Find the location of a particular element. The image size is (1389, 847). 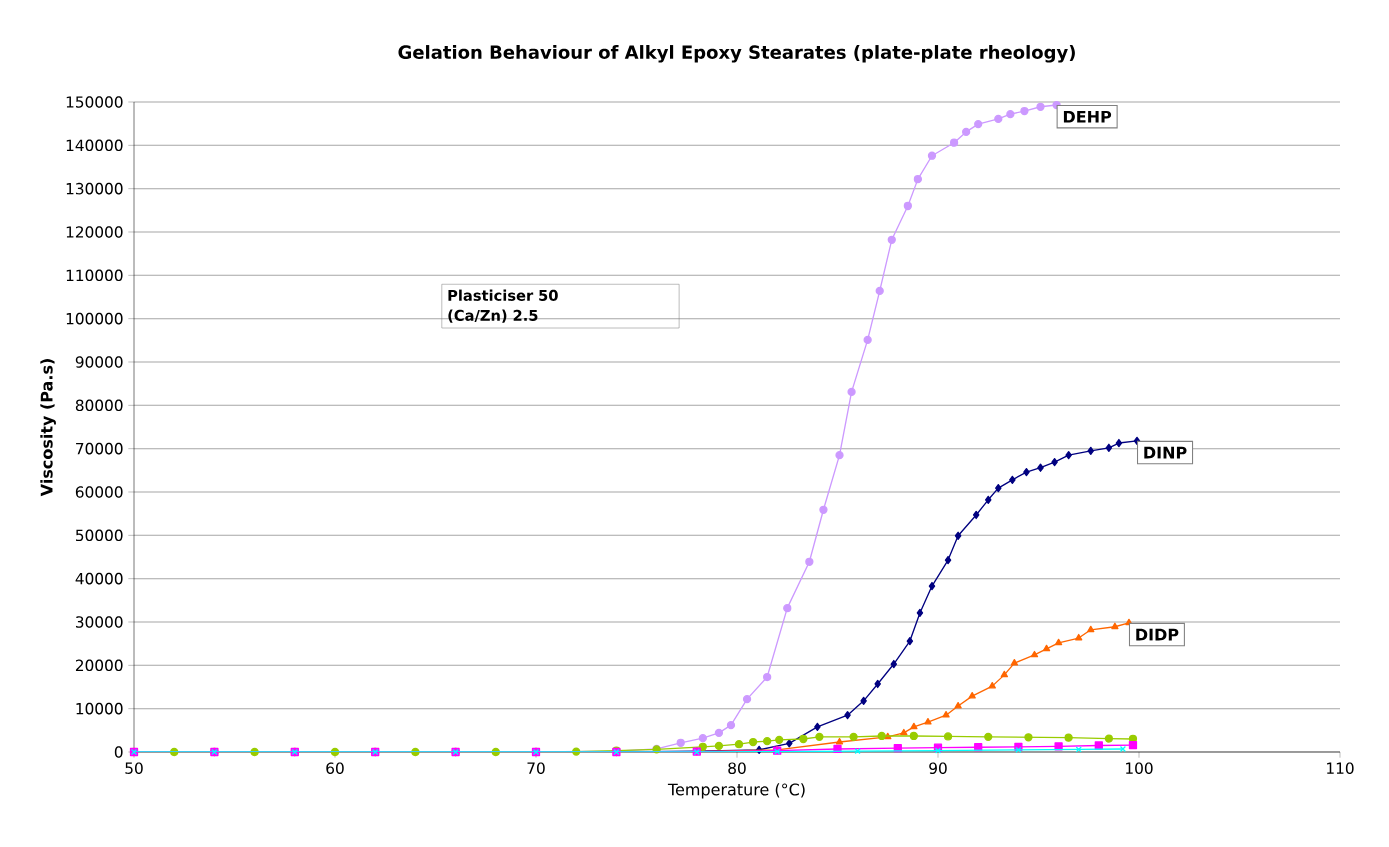

y-axis-title: Viscosity (Pa.s) is located at coordinates (48, 428).